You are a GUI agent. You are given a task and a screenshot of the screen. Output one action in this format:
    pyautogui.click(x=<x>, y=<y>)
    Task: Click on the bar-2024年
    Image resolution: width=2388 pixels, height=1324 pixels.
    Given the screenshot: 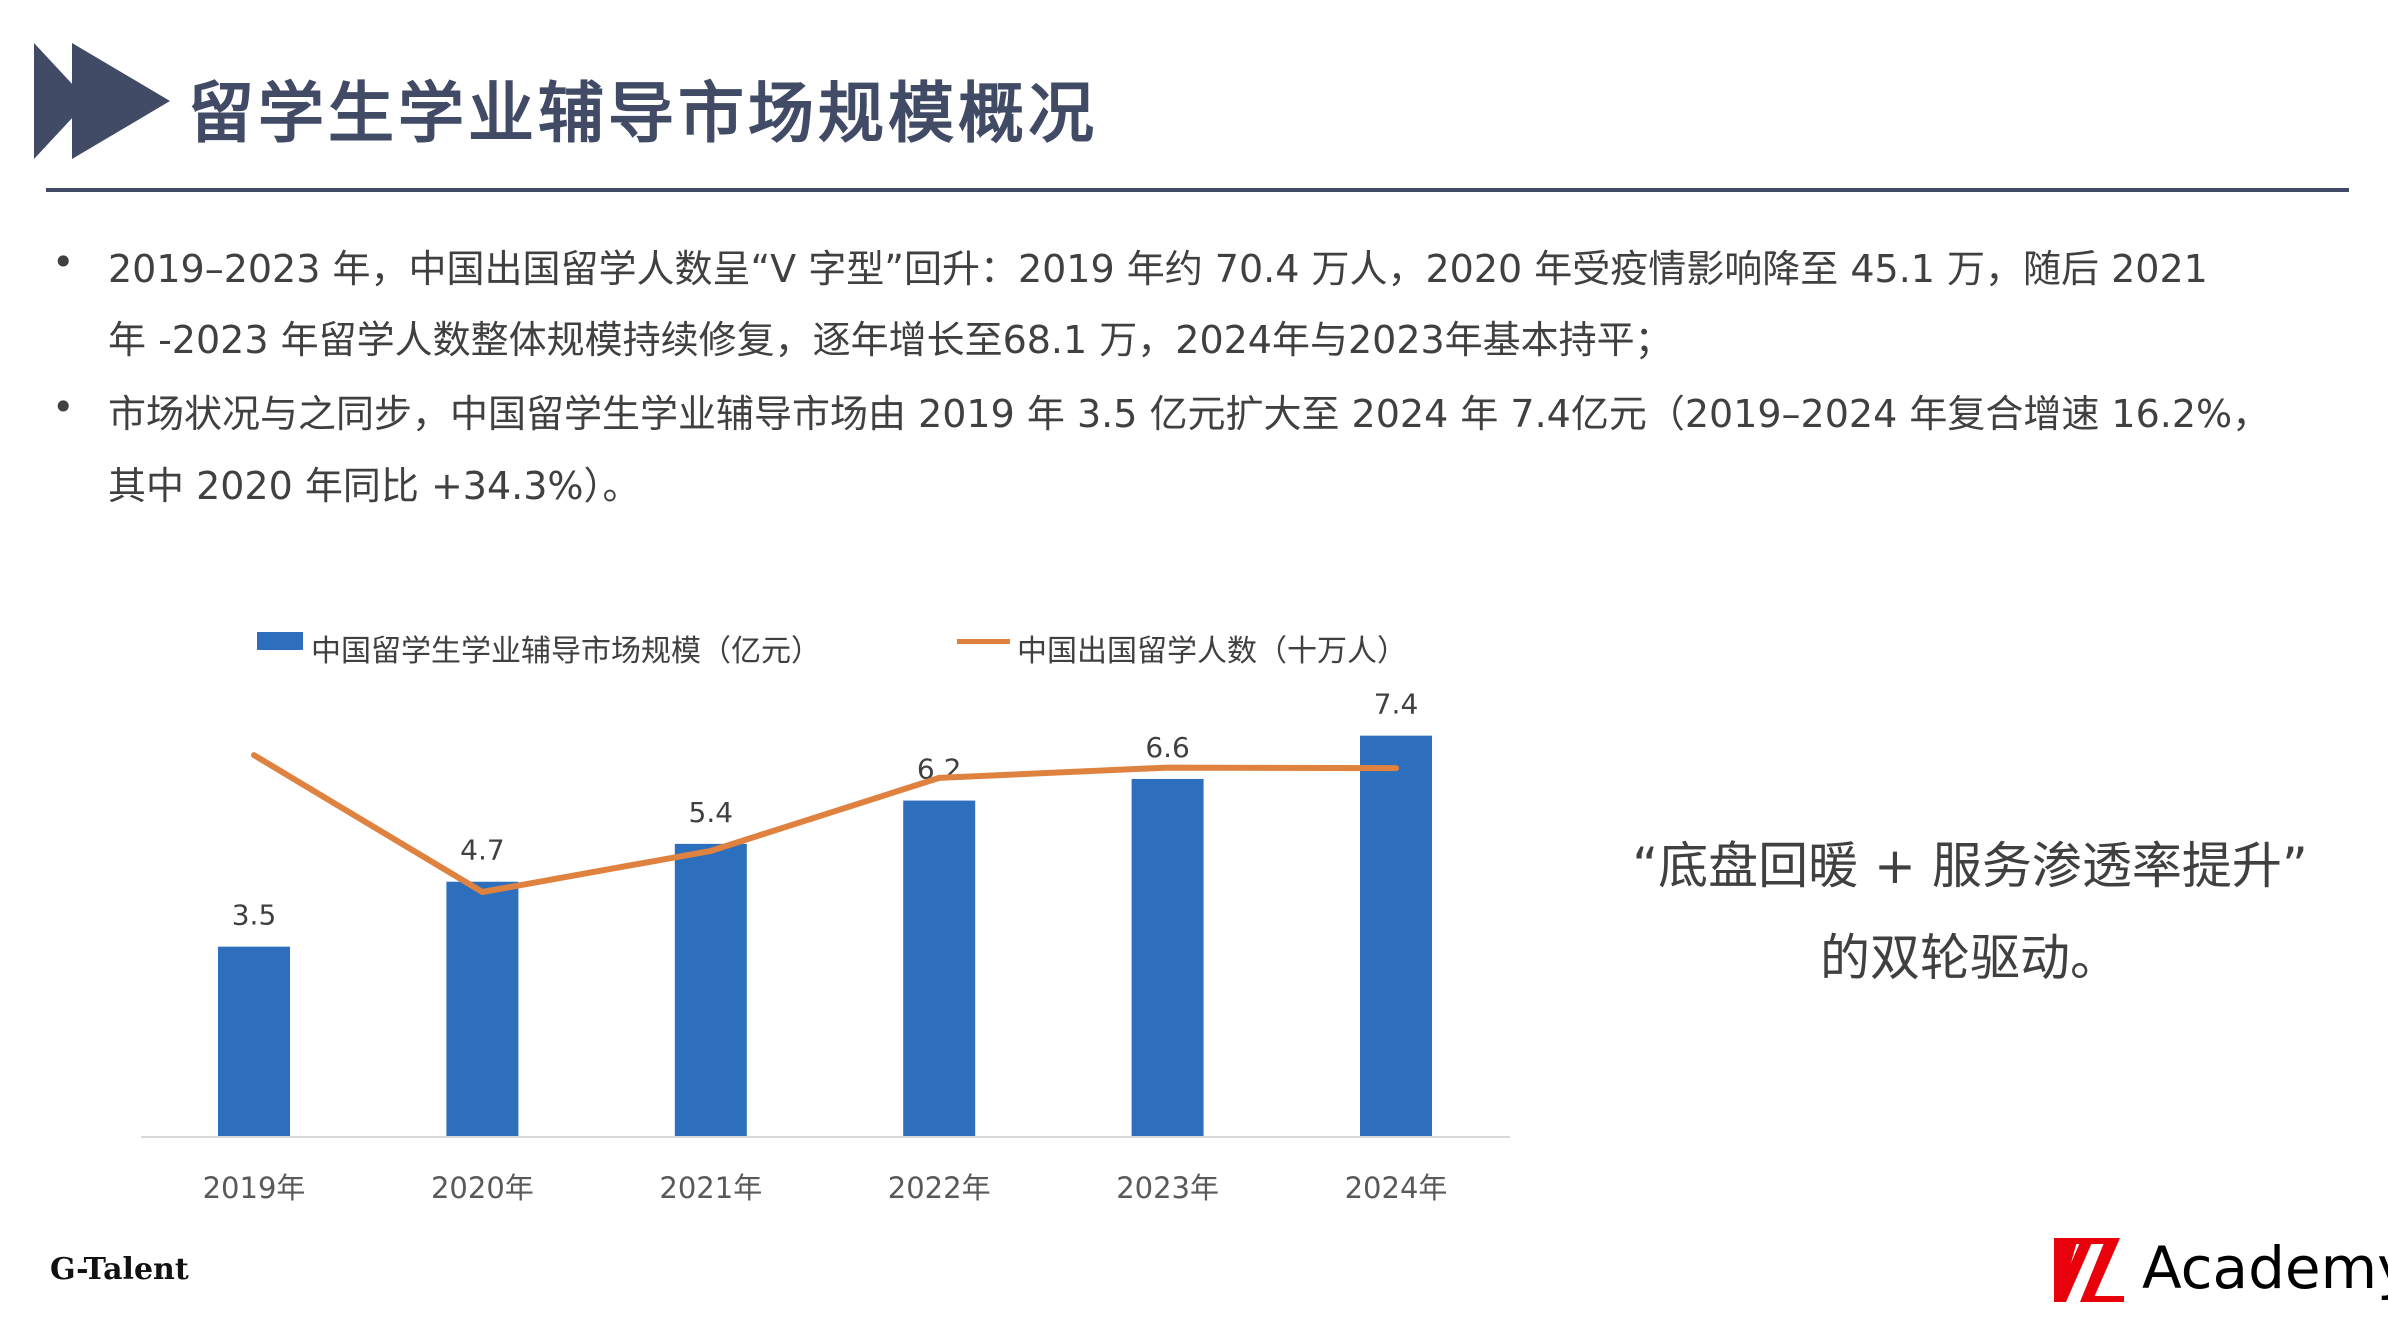 What is the action you would take?
    pyautogui.click(x=1396, y=935)
    